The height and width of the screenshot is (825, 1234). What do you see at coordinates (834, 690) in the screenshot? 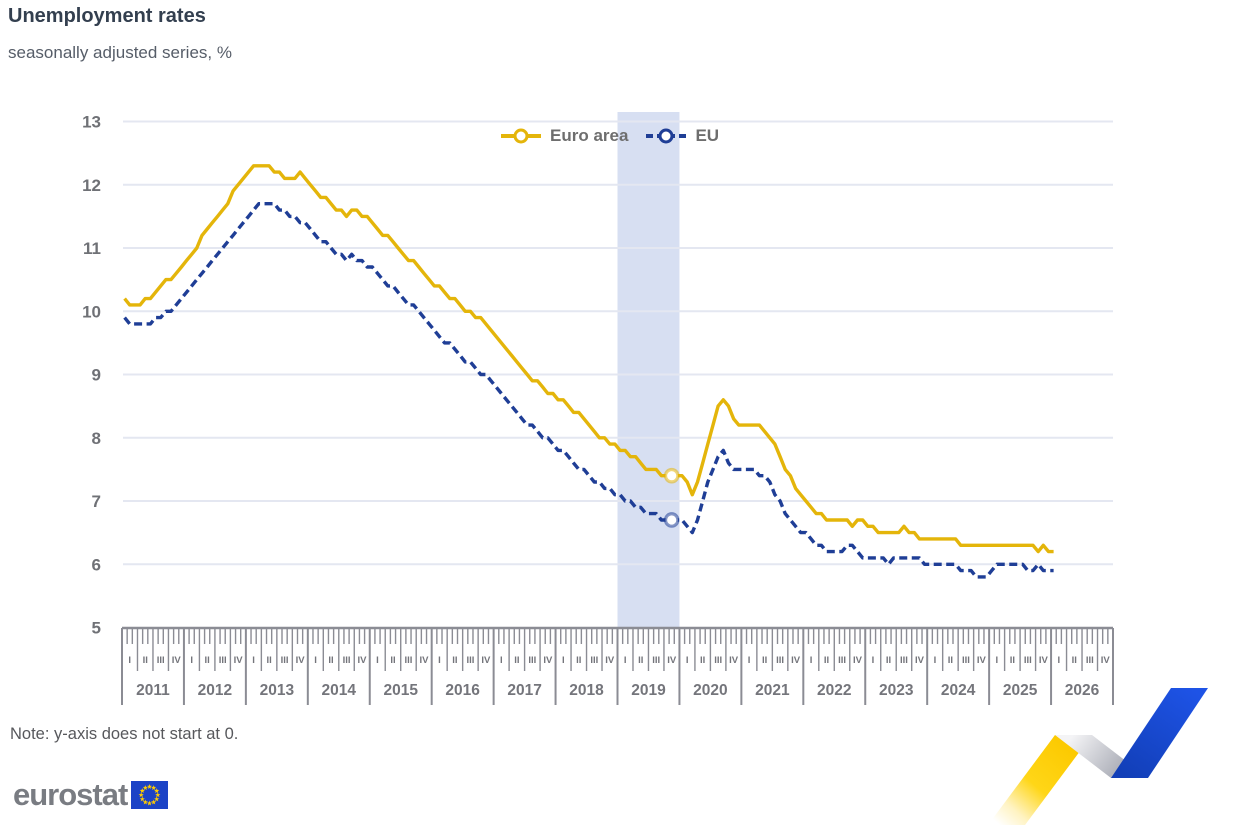
I see `svg-text: 2022` at bounding box center [834, 690].